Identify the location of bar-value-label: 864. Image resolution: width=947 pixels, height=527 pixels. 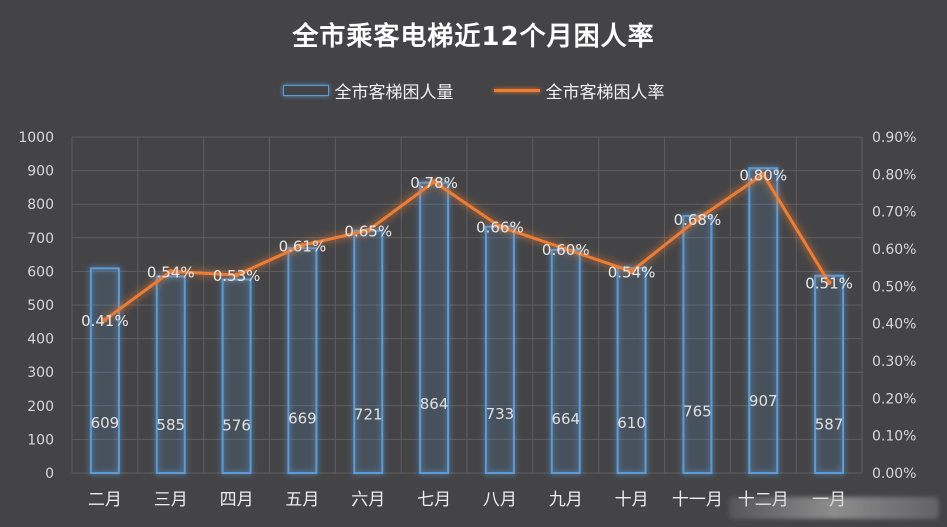
(434, 404).